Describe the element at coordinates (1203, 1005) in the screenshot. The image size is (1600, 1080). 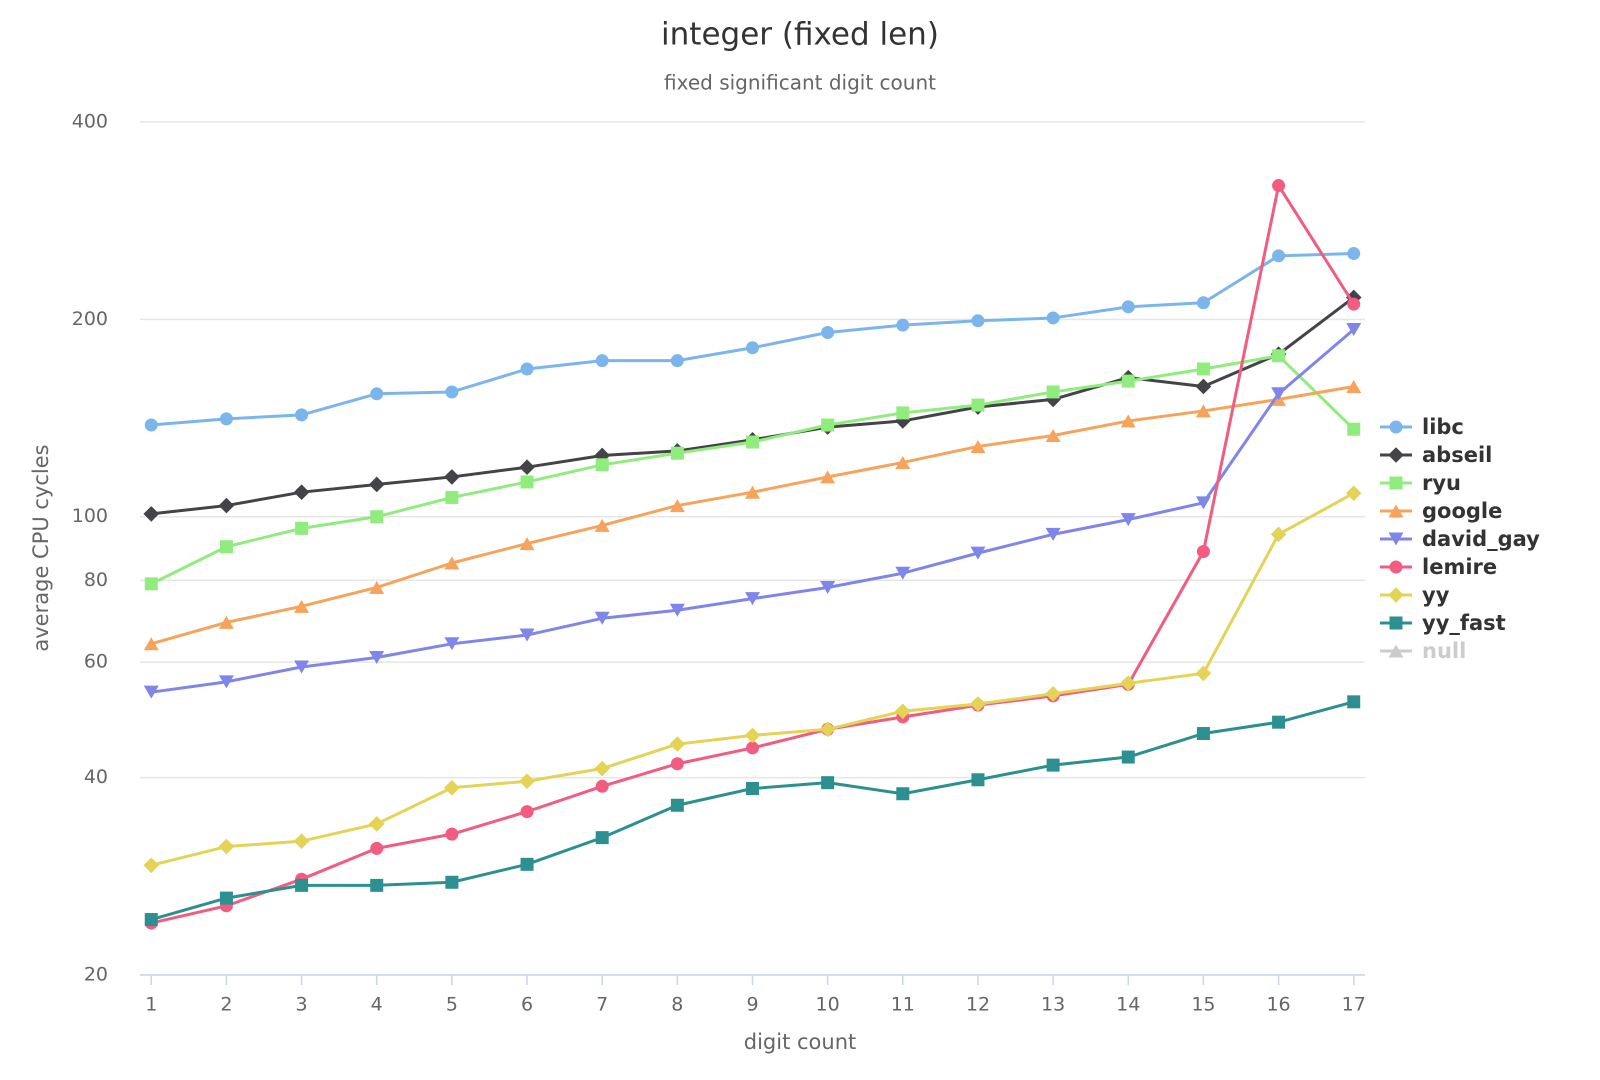
I see `x-tick-label: 15` at that location.